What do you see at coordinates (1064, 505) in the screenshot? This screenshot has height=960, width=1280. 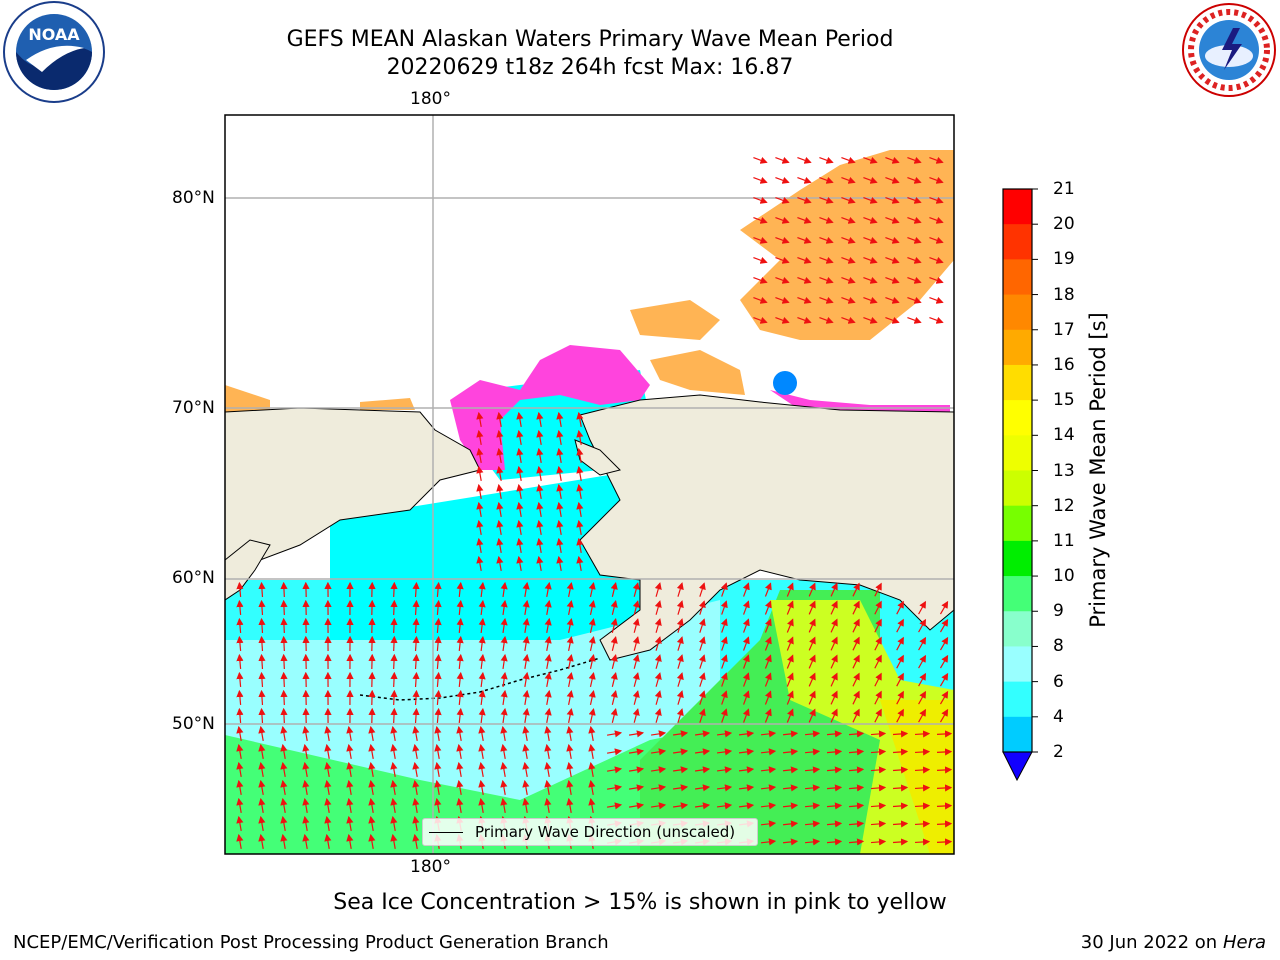 I see `colorbar-tick-label: 12` at bounding box center [1064, 505].